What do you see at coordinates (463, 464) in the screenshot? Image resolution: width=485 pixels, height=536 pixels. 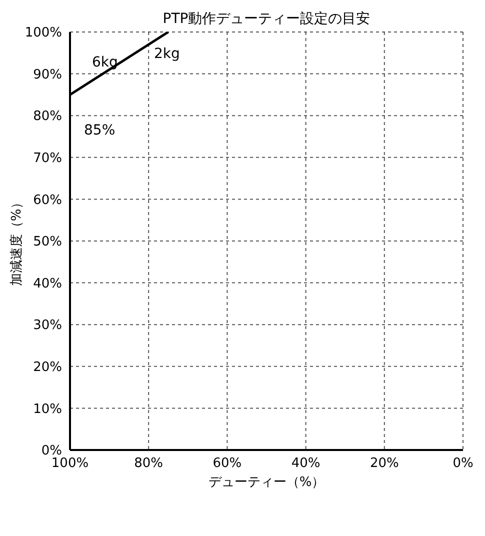 I see `x-tick-label: 0%` at bounding box center [463, 464].